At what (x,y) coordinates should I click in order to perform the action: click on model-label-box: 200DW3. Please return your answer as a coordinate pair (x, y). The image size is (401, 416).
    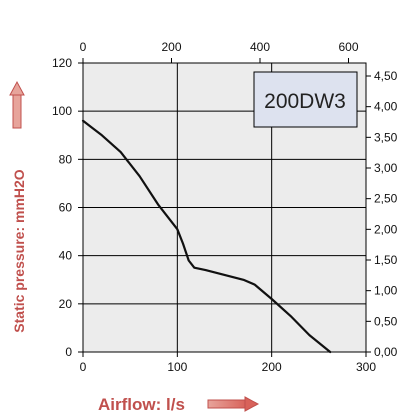
    Looking at the image, I should click on (305, 99).